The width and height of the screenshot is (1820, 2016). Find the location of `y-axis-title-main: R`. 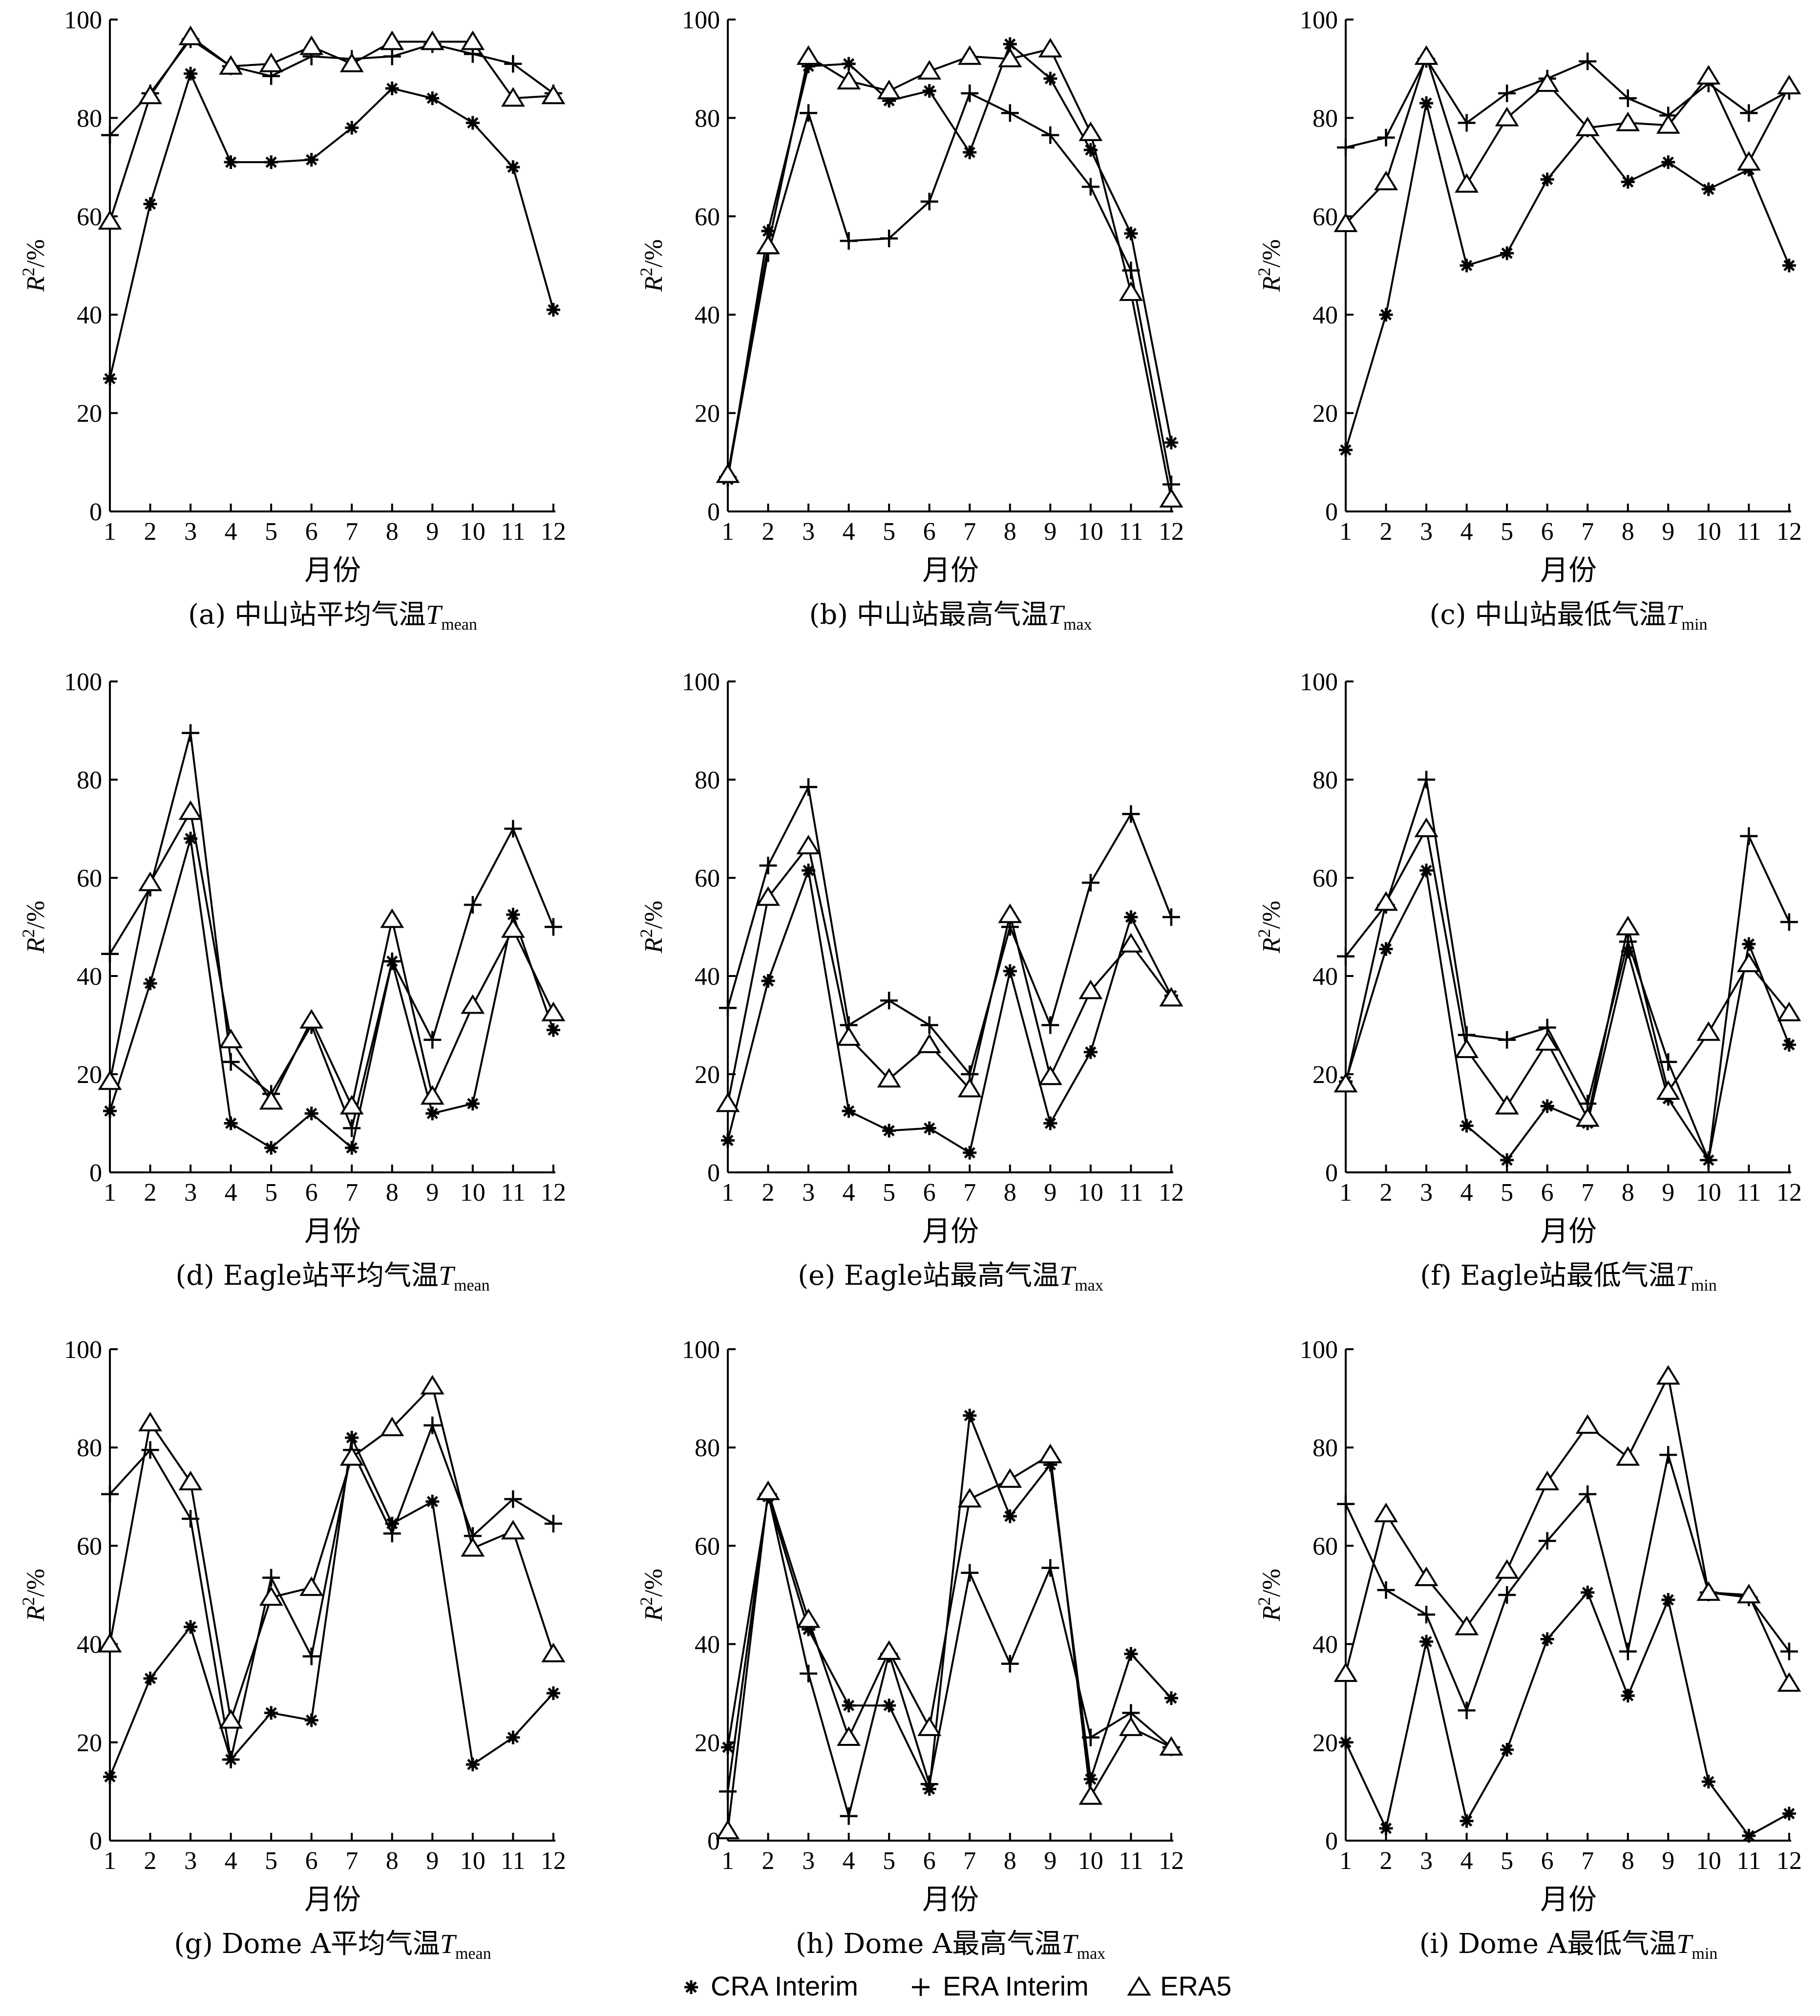

y-axis-title-main: R is located at coordinates (36, 1614).